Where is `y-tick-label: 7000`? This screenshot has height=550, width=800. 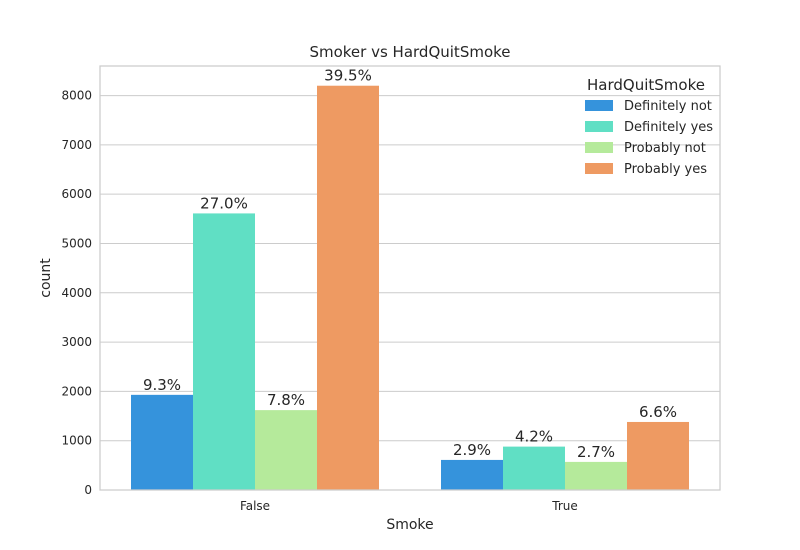 y-tick-label: 7000 is located at coordinates (76, 145).